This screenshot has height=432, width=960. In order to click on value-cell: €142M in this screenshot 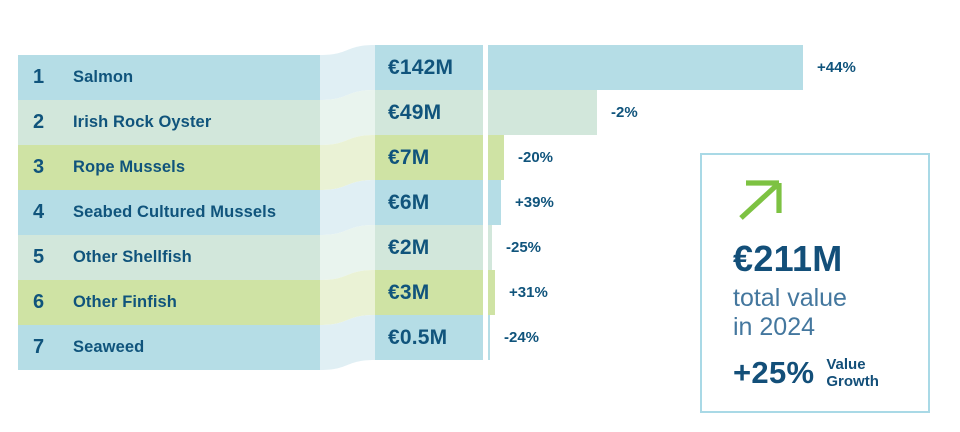, I will do `click(429, 67)`.